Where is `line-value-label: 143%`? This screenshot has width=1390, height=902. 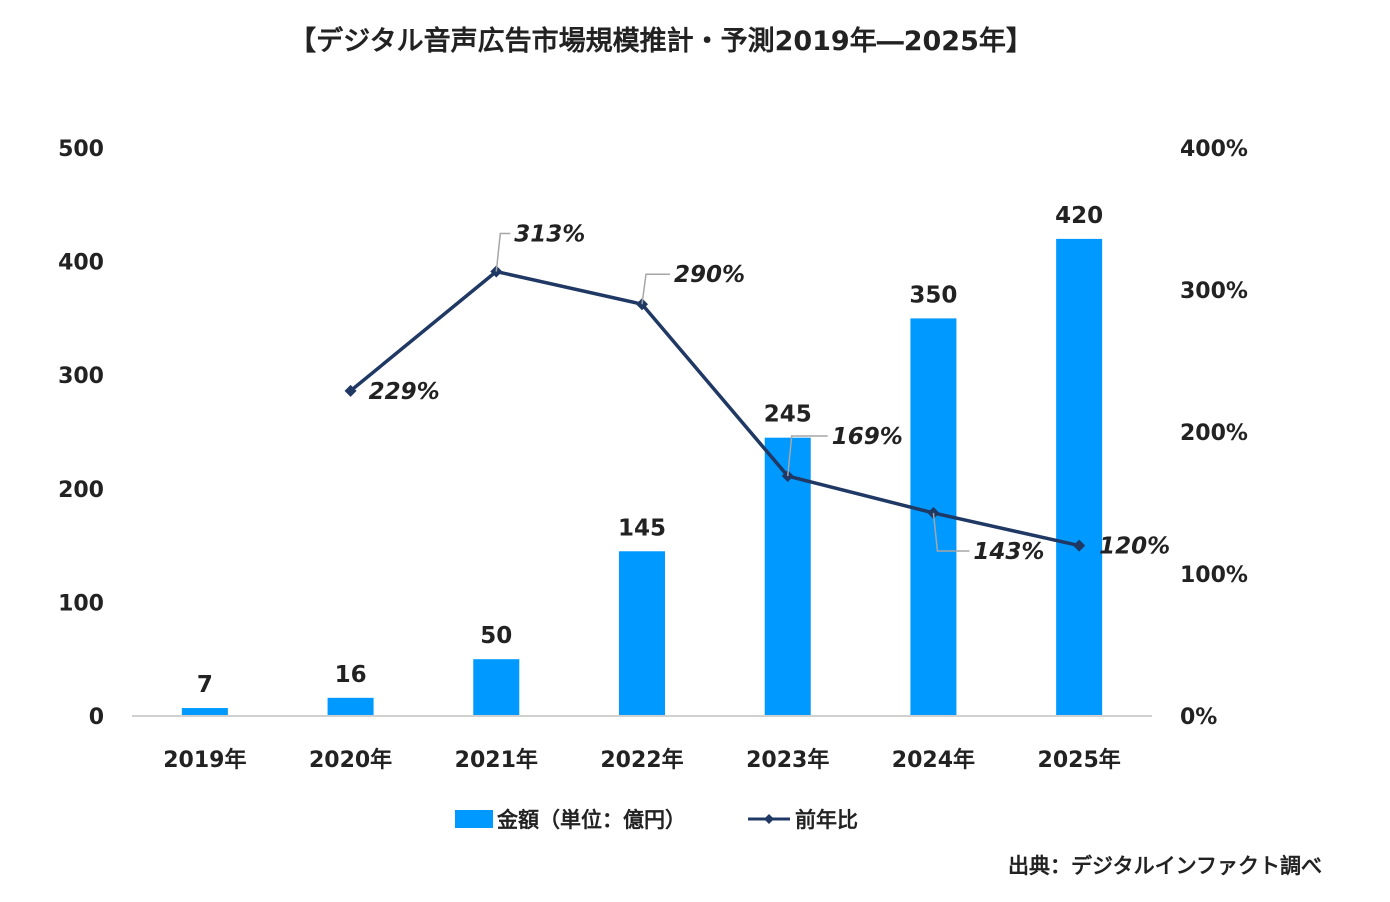
line-value-label: 143% is located at coordinates (1008, 552).